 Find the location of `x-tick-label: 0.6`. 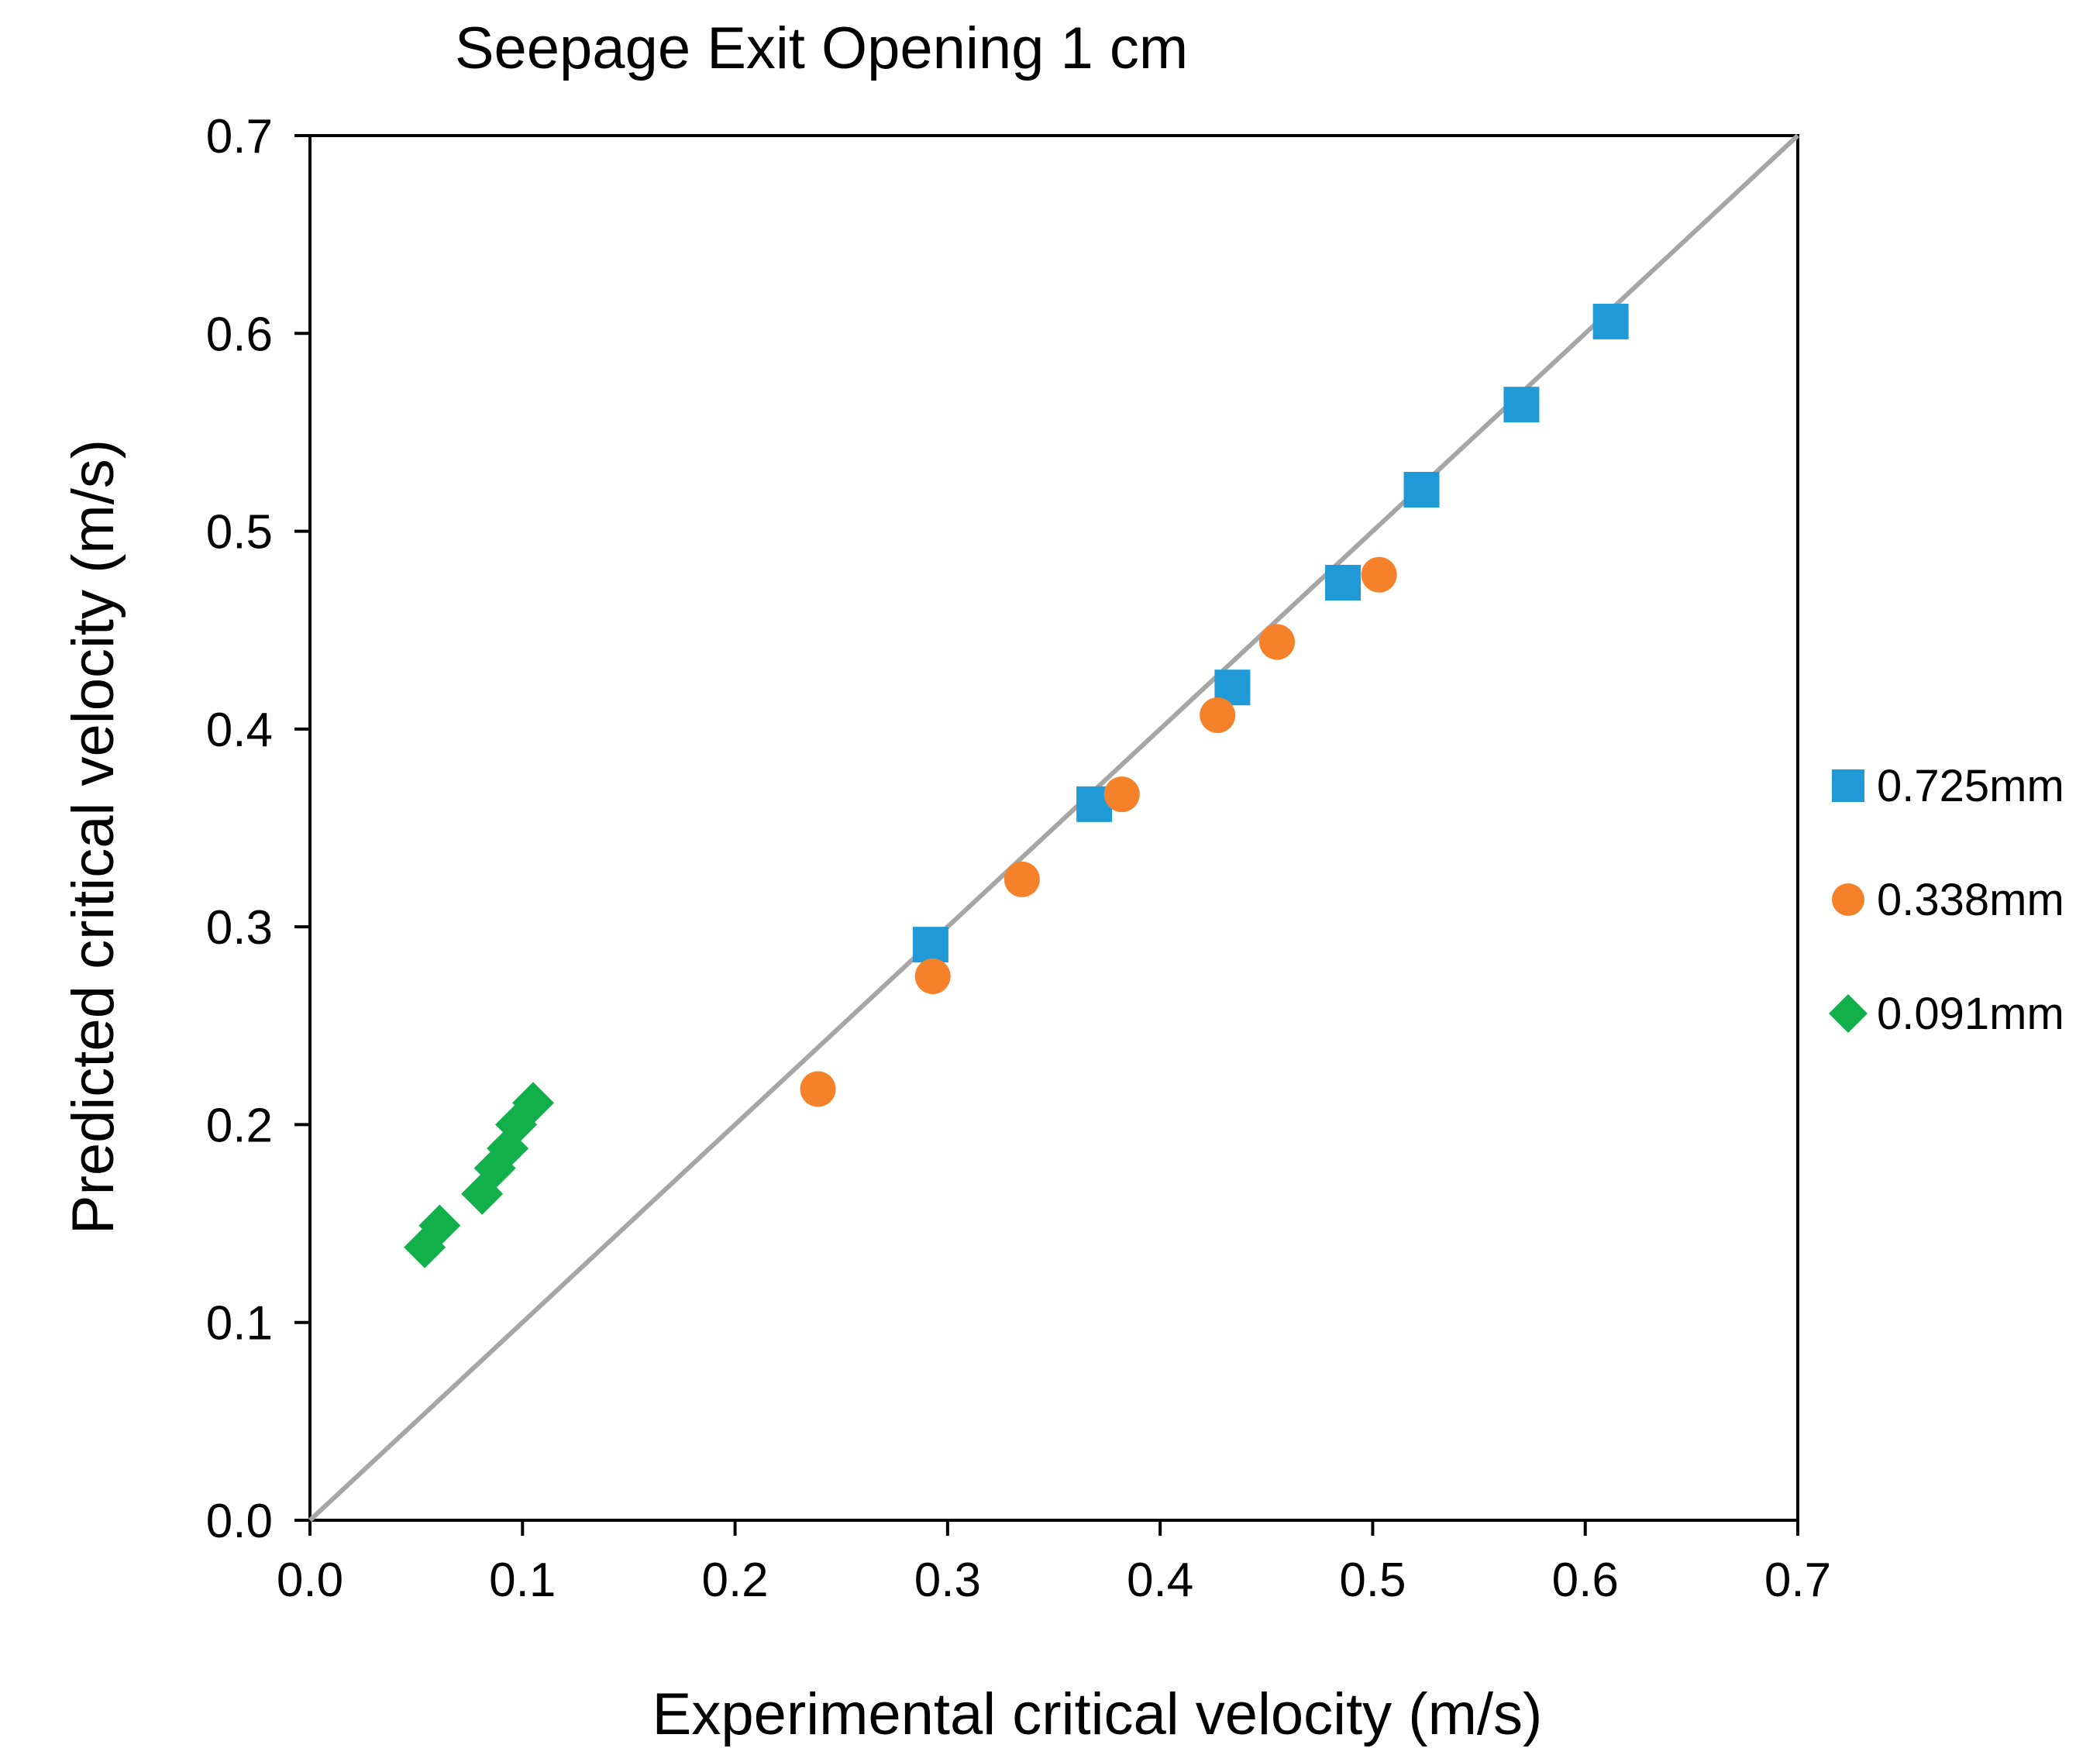

x-tick-label: 0.6 is located at coordinates (1586, 1580).